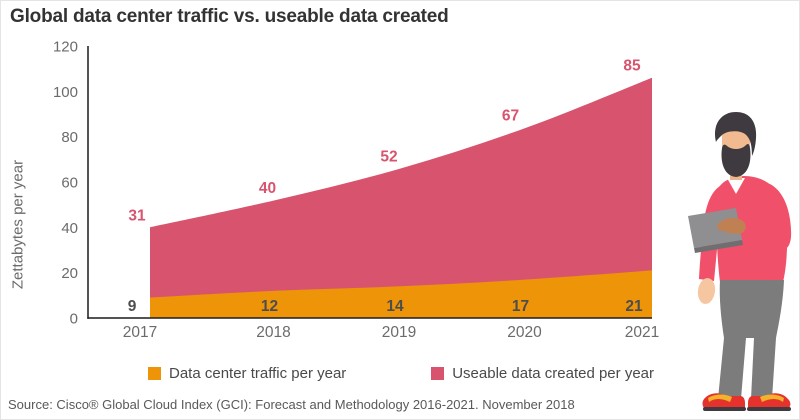 This screenshot has width=800, height=420. I want to click on x-tick-label: 2021, so click(642, 332).